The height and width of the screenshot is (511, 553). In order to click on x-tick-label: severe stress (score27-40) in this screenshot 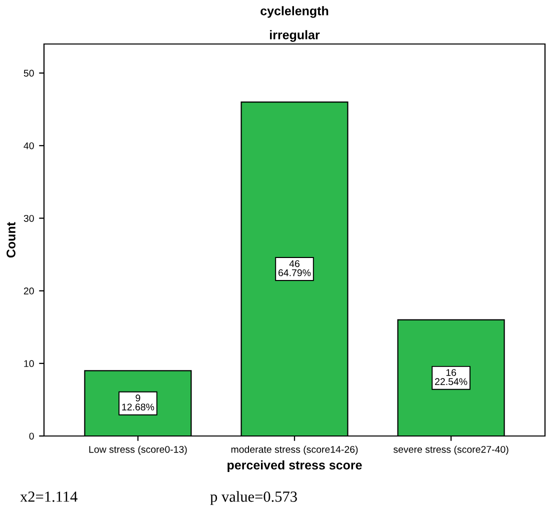, I will do `click(451, 450)`.